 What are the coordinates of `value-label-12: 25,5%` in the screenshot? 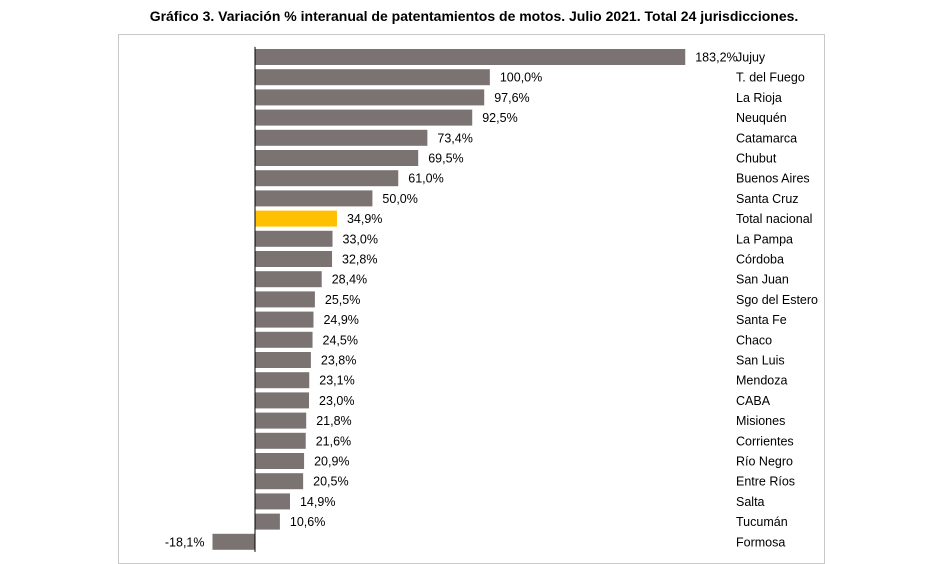 It's located at (342, 300).